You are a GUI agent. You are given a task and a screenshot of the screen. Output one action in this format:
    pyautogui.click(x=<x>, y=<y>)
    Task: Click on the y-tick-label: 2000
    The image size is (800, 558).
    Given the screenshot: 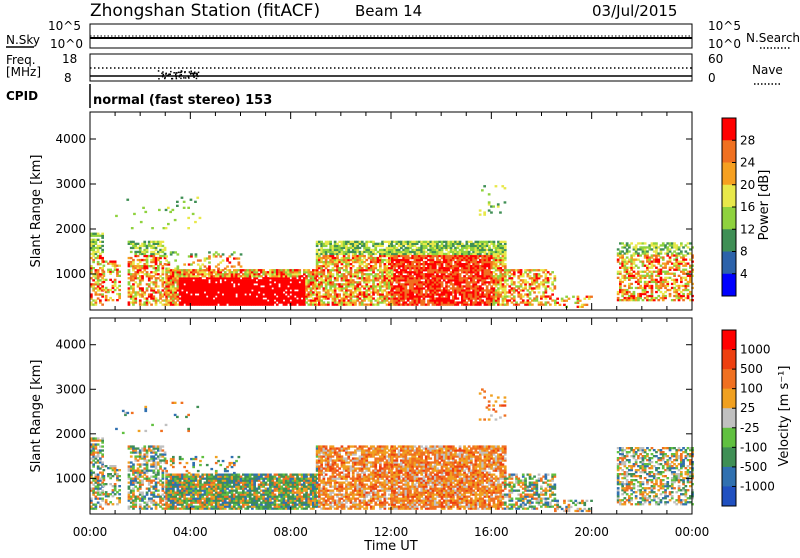 What is the action you would take?
    pyautogui.click(x=70, y=229)
    